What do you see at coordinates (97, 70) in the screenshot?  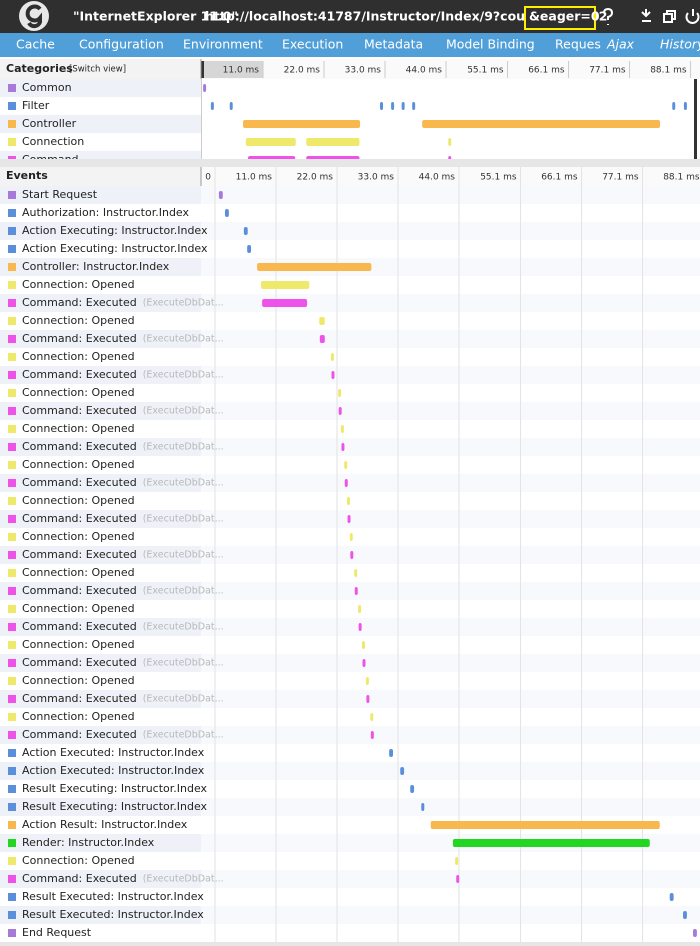 I see `switch-view: [Switch view]` at bounding box center [97, 70].